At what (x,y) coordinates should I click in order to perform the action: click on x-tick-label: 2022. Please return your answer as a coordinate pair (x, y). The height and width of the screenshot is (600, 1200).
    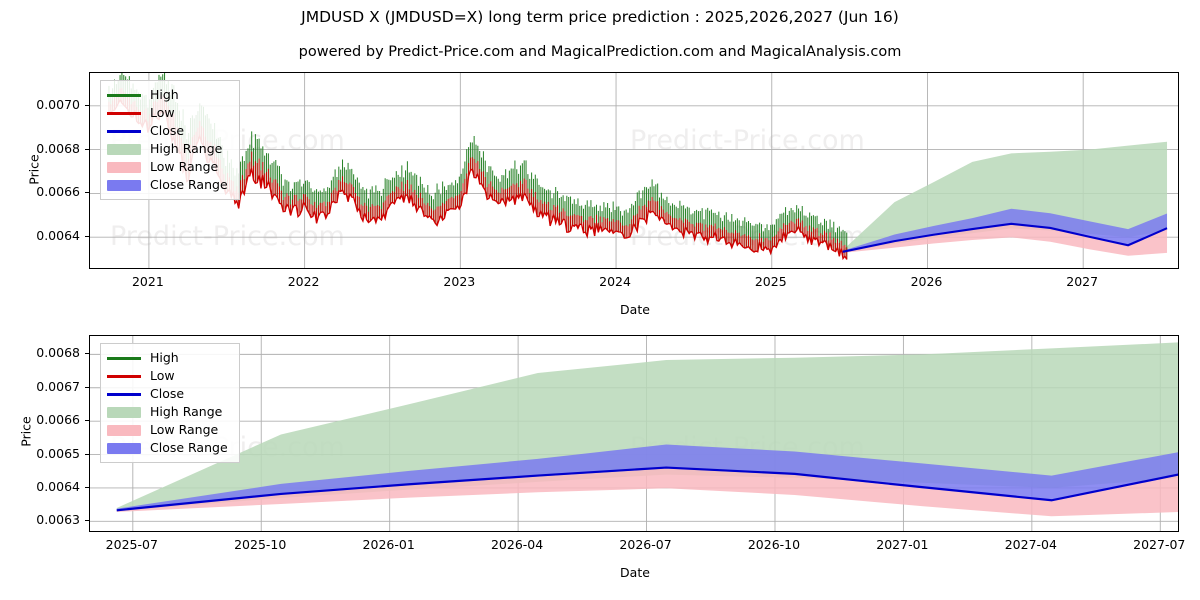
    Looking at the image, I should click on (303, 281).